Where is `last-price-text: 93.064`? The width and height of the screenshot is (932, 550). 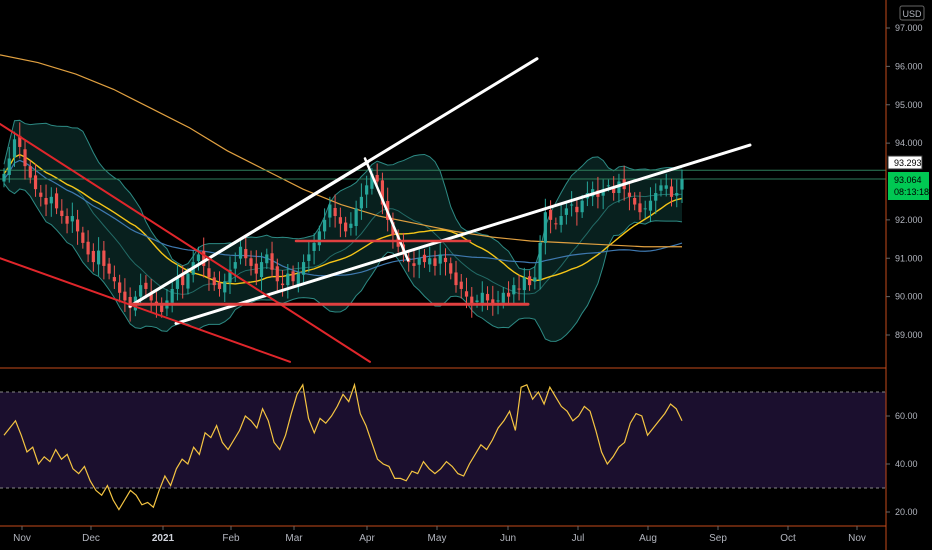
last-price-text: 93.064 is located at coordinates (908, 180).